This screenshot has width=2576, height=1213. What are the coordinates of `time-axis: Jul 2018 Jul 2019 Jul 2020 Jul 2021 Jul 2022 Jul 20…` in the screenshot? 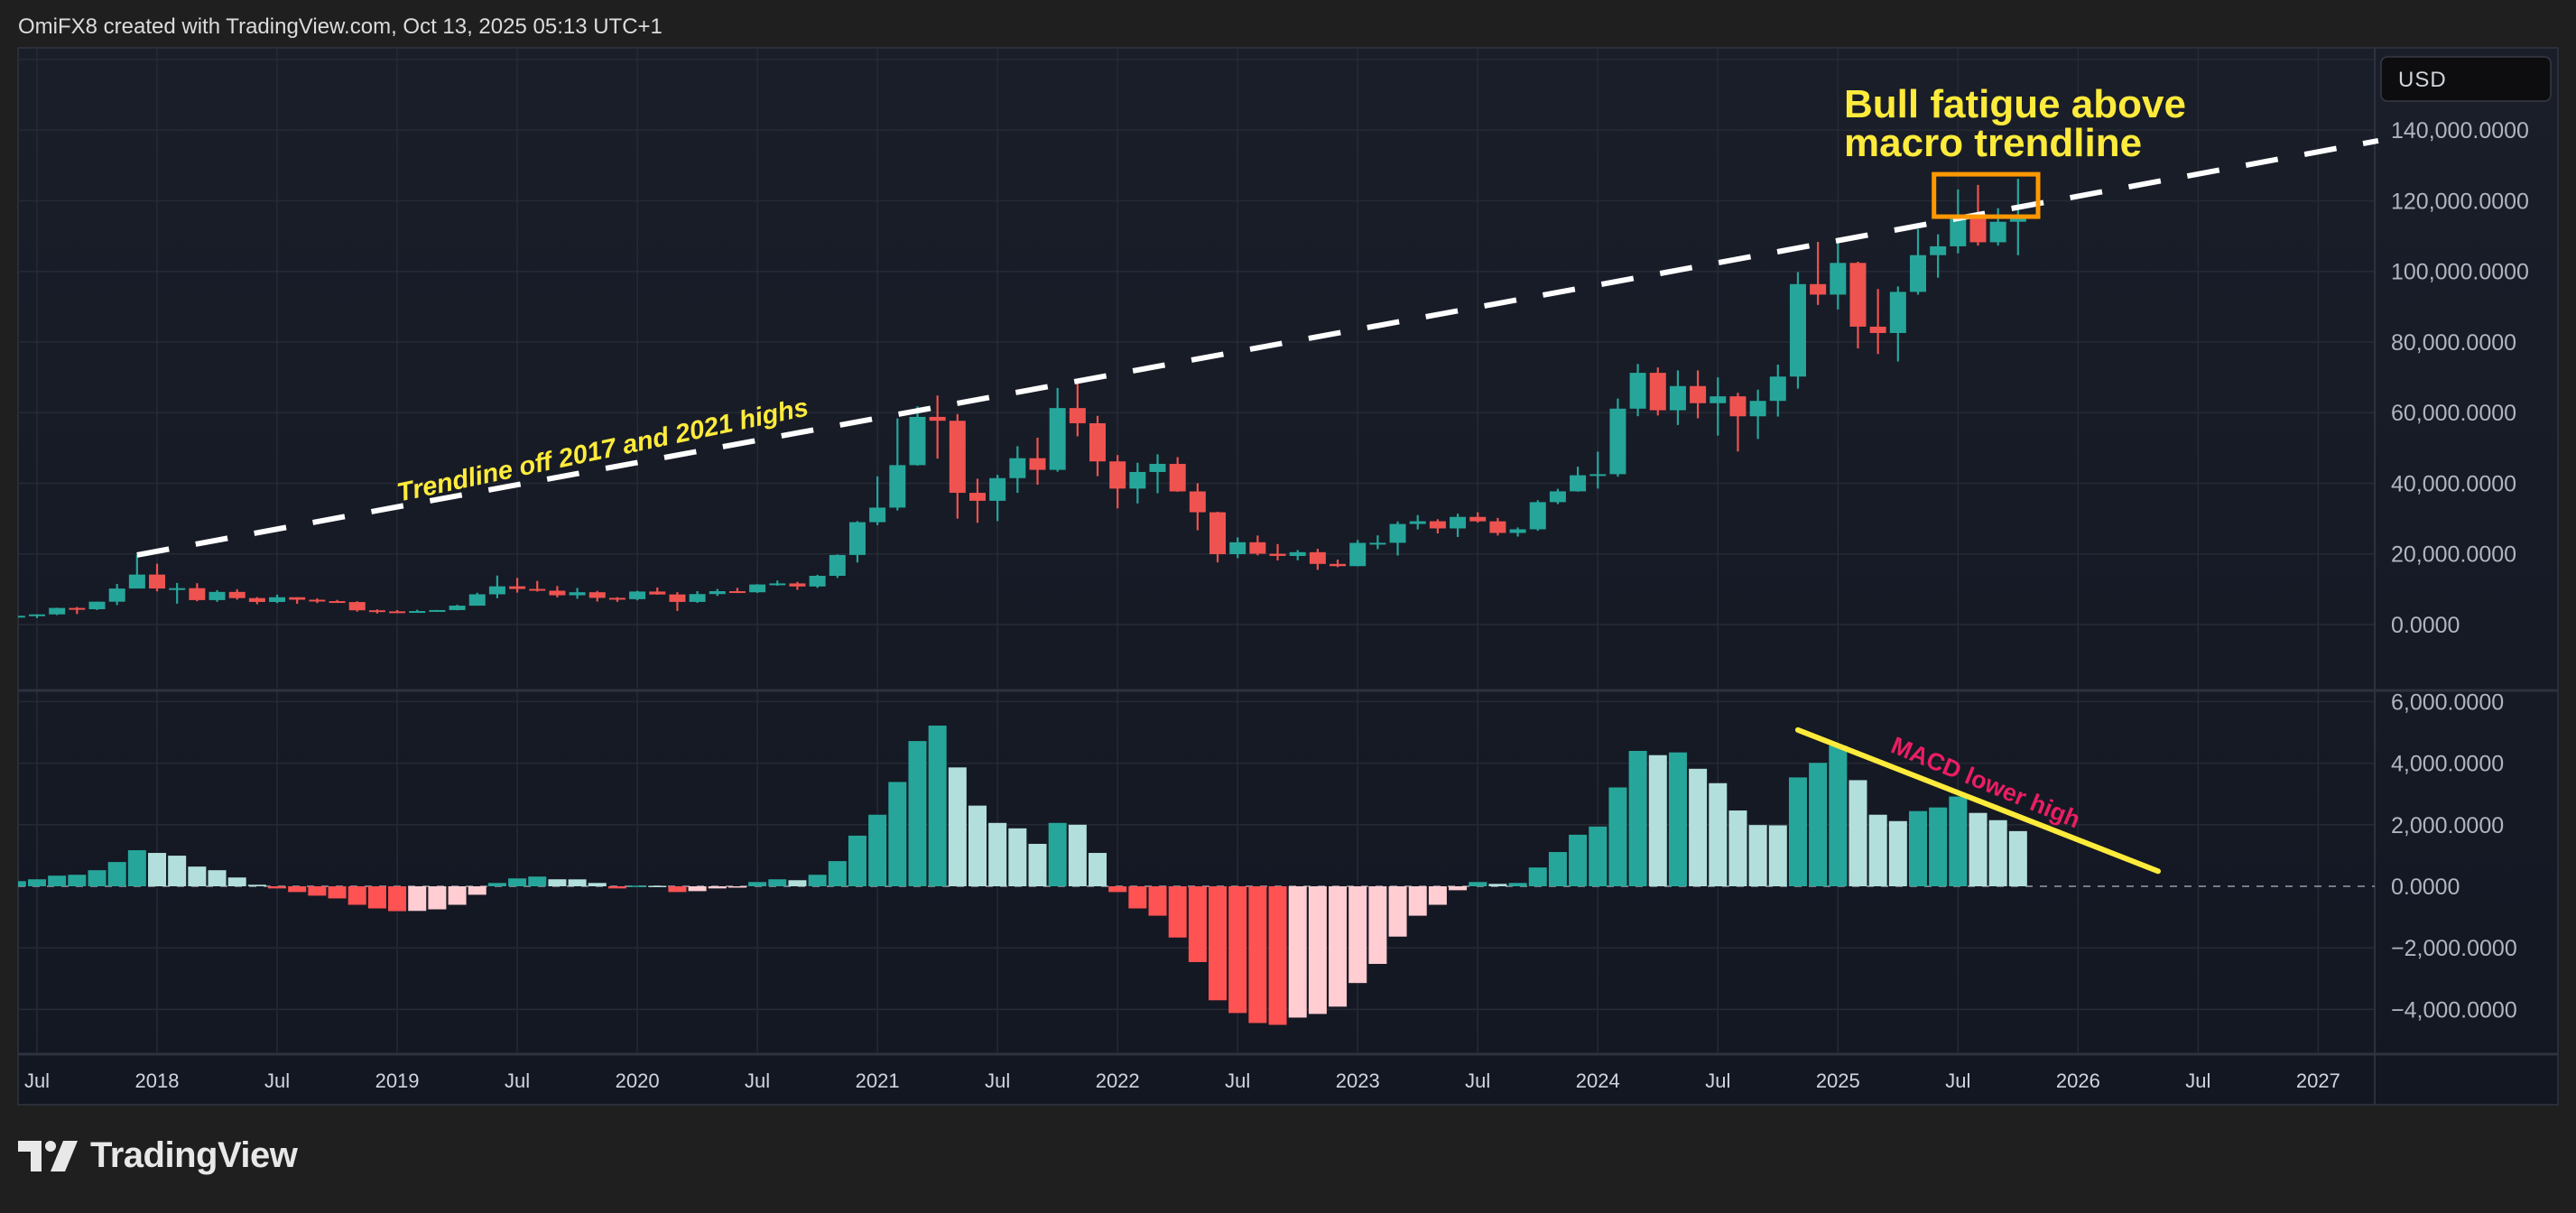 It's located at (1182, 1080).